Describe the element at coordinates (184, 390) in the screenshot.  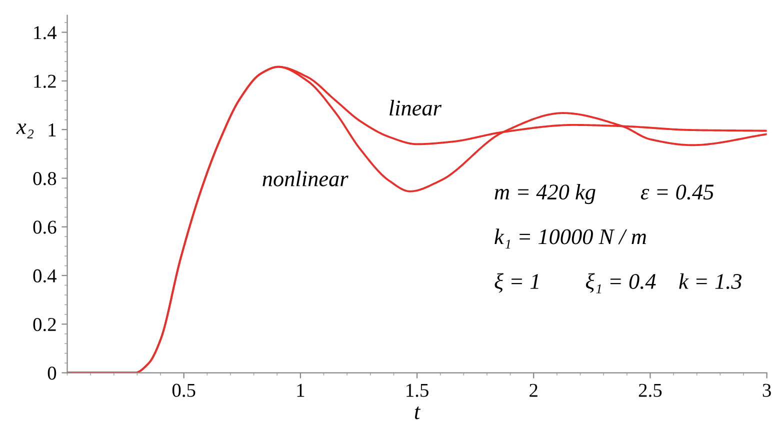
I see `x-tick-label: 0.5` at that location.